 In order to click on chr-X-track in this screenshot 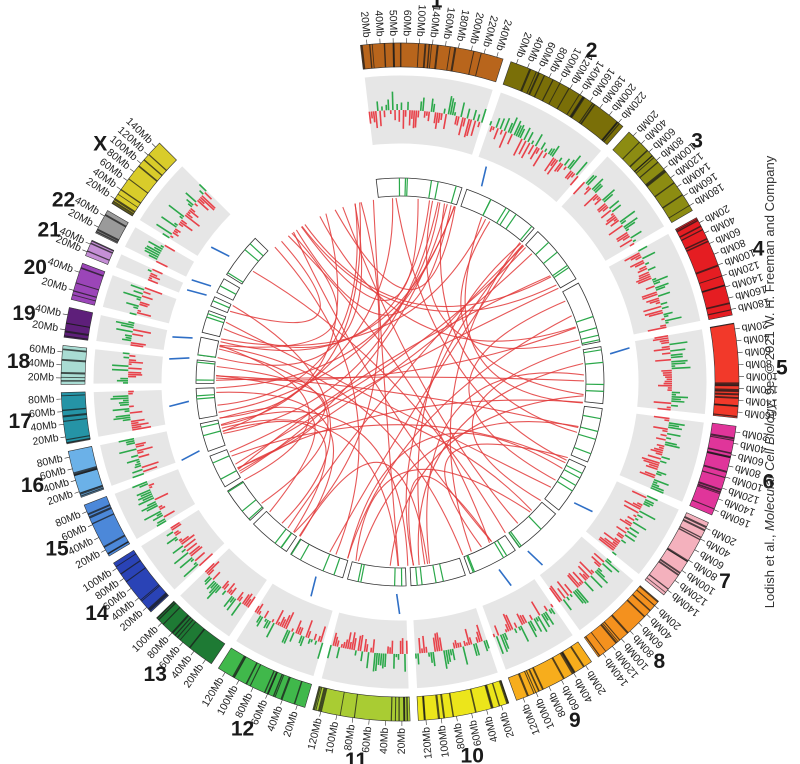, I will do `click(185, 211)`.